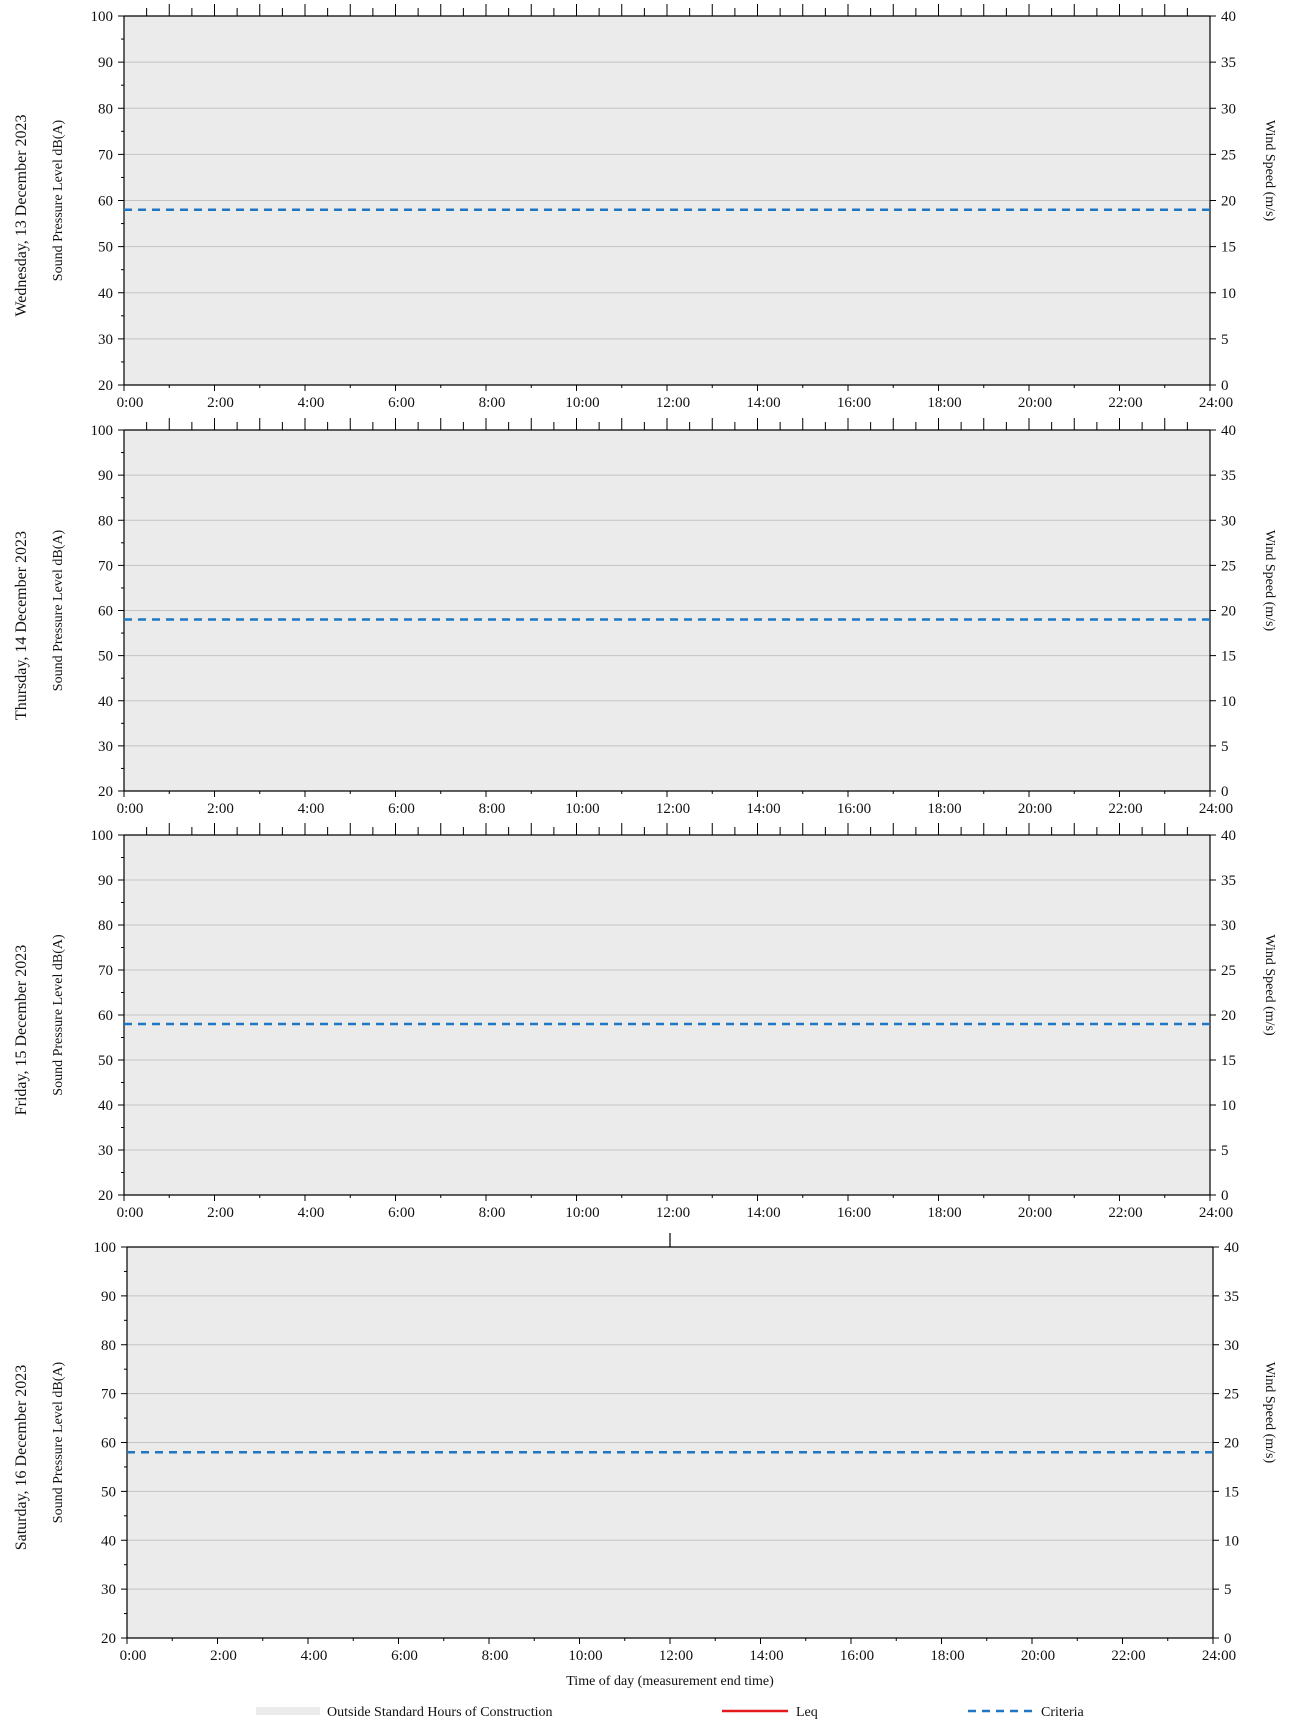 The image size is (1294, 1729). I want to click on panel-date-label: Saturday, 16 December 2023, so click(21, 1458).